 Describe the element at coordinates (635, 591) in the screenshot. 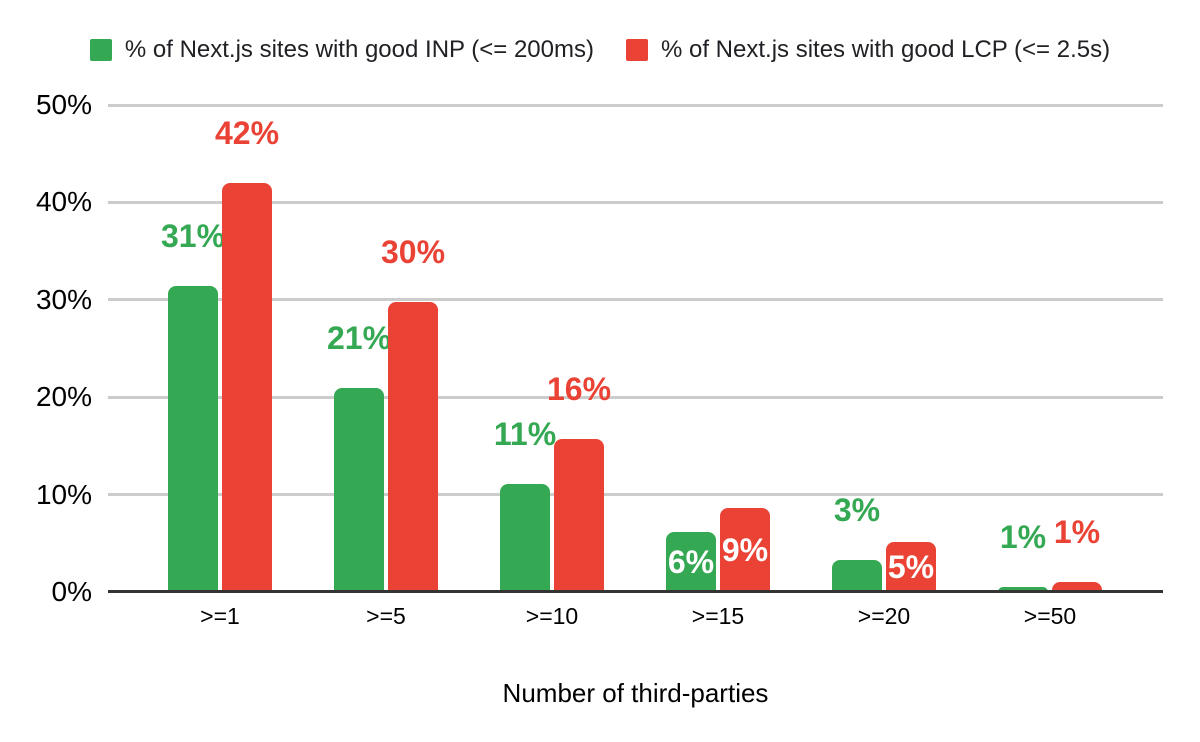

I see `x-axis-baseline` at that location.